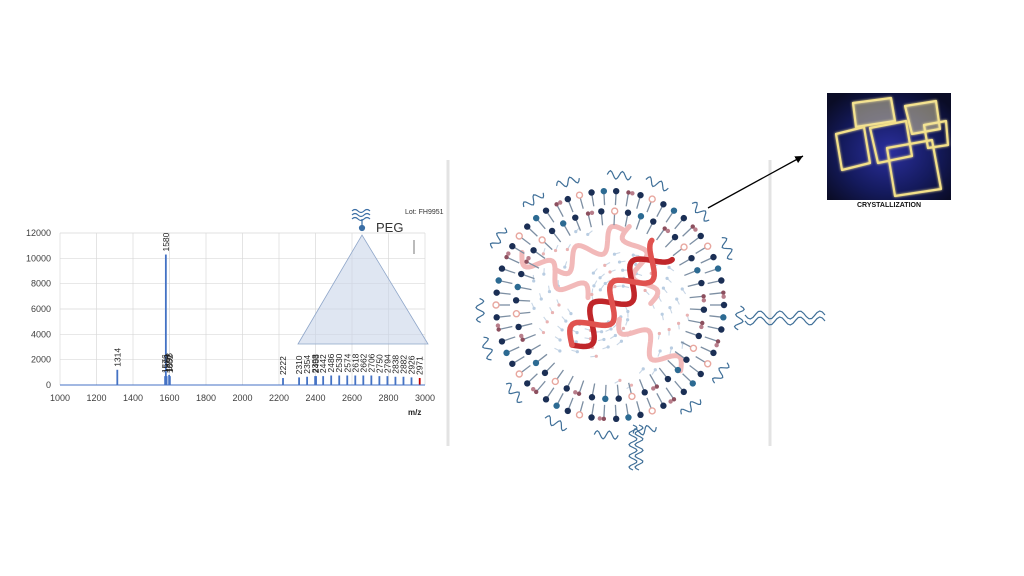 Image resolution: width=1024 pixels, height=576 pixels. What do you see at coordinates (316, 363) in the screenshot?
I see `peak-label: 2403` at bounding box center [316, 363].